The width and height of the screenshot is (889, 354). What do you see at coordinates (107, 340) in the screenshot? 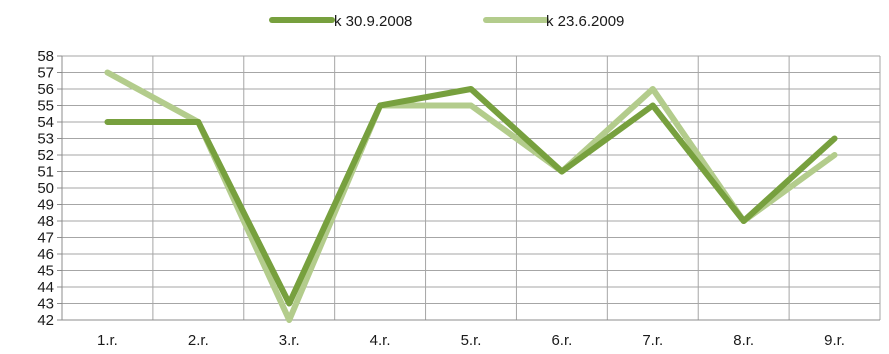
I see `x-tick-label: 1.r.` at bounding box center [107, 340].